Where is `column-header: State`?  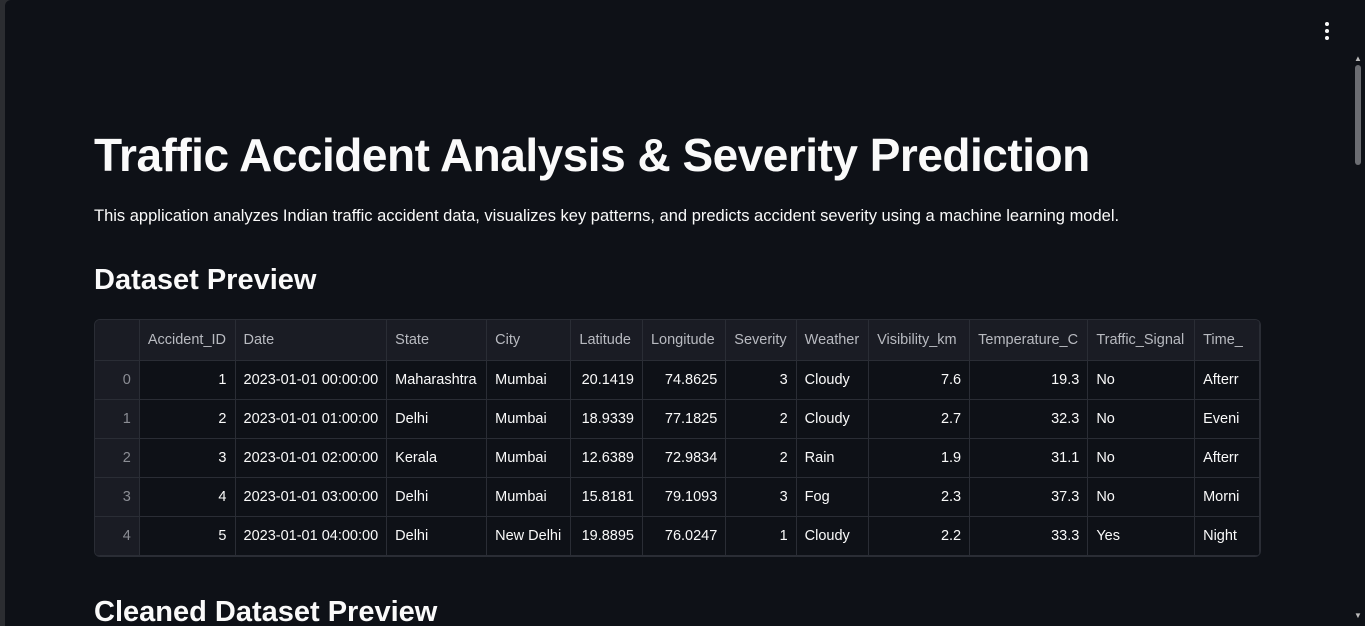 column-header: State is located at coordinates (437, 340).